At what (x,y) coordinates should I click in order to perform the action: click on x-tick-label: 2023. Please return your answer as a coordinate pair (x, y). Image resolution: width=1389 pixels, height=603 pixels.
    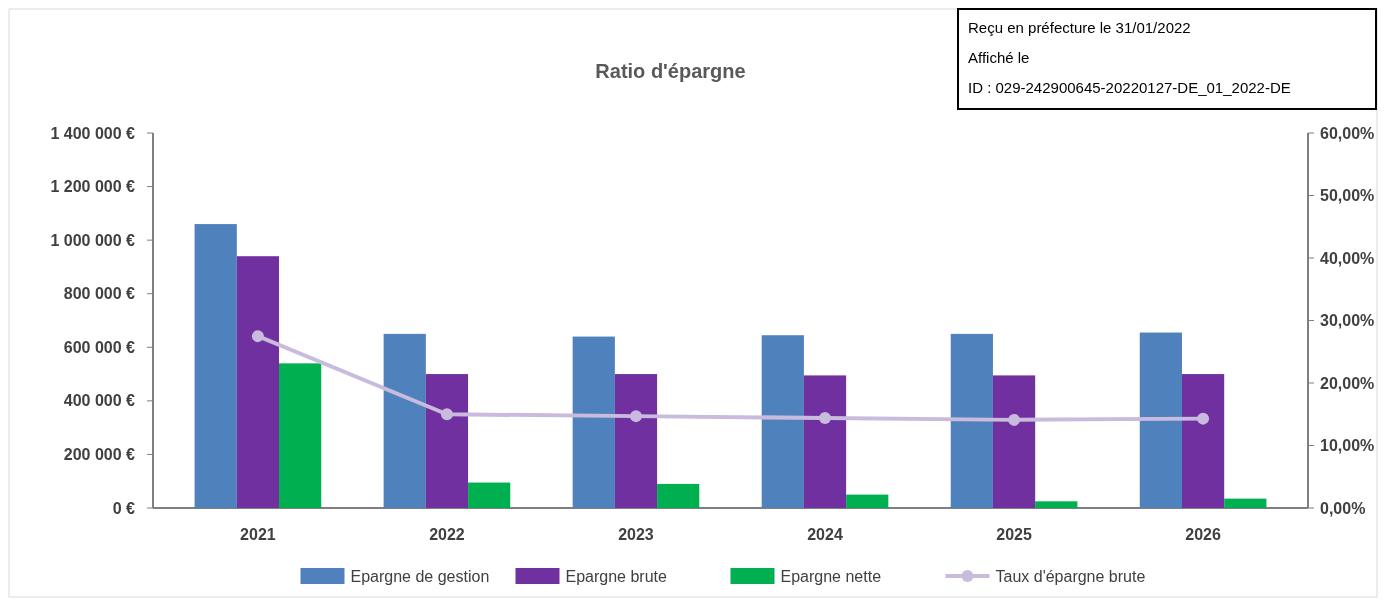
    Looking at the image, I should click on (636, 534).